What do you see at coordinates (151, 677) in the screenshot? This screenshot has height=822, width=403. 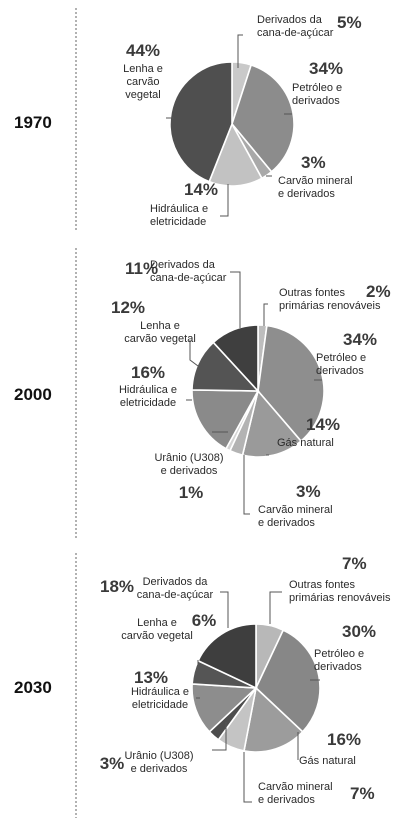 I see `percent-label-2030-hidraulica-e: 13%` at bounding box center [151, 677].